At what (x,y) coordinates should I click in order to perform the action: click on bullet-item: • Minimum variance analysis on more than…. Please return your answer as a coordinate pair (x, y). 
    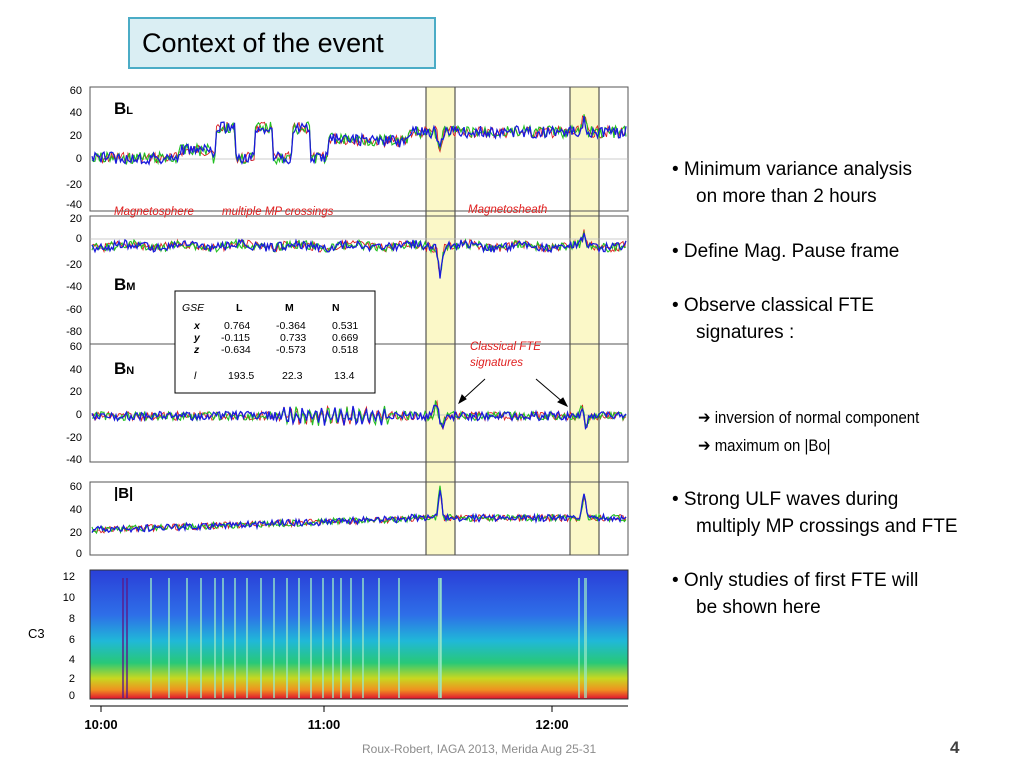
    Looking at the image, I should click on (792, 183).